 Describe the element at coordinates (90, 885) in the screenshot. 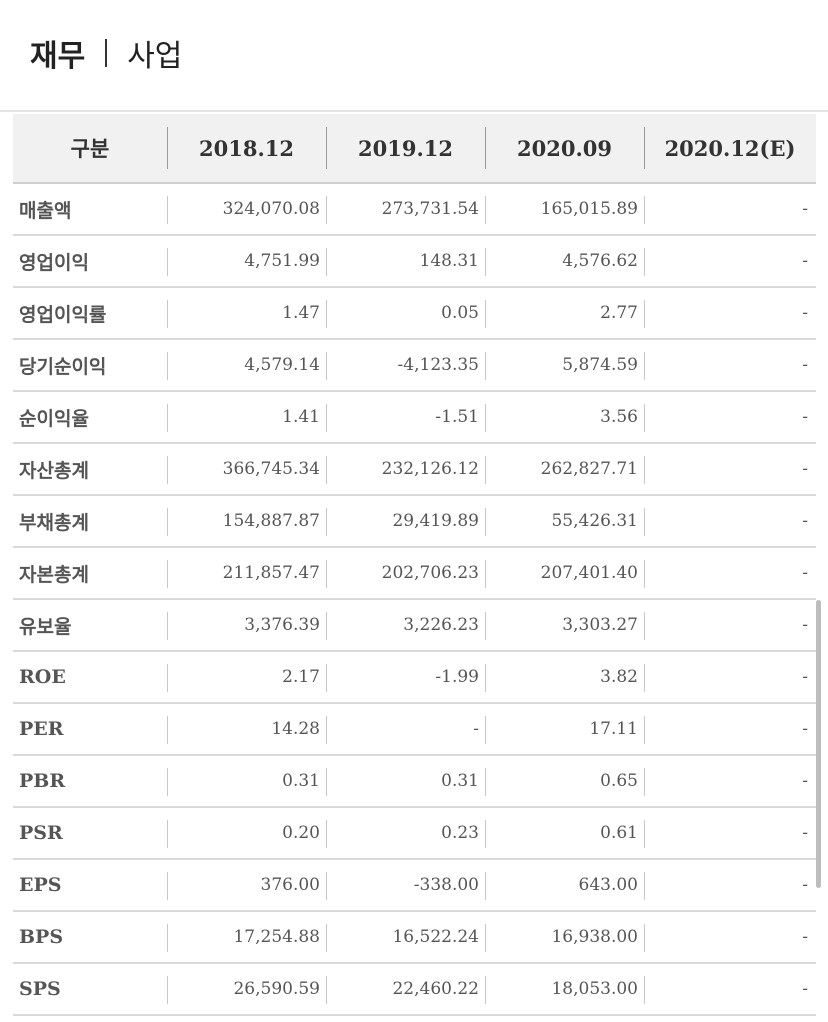

I see `row-label: EPS` at that location.